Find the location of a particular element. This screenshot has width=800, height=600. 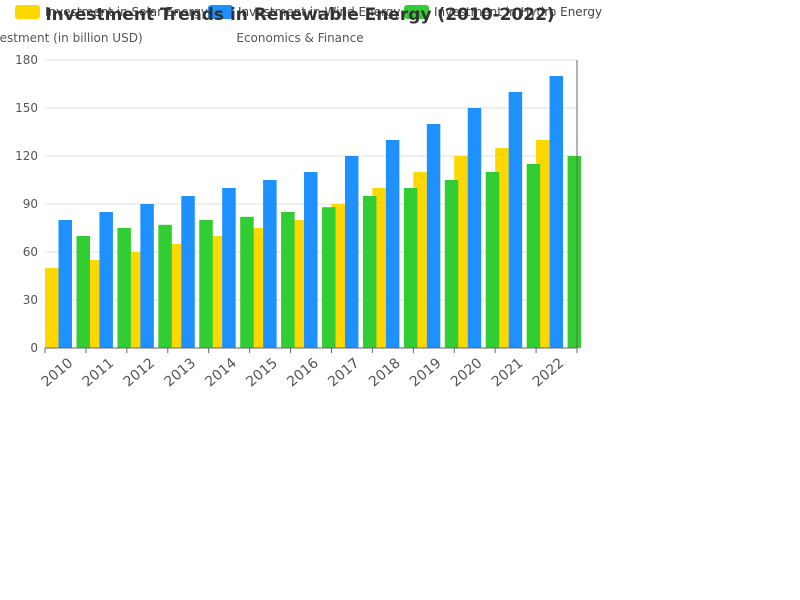

y-tick-label: 0 is located at coordinates (34, 348).